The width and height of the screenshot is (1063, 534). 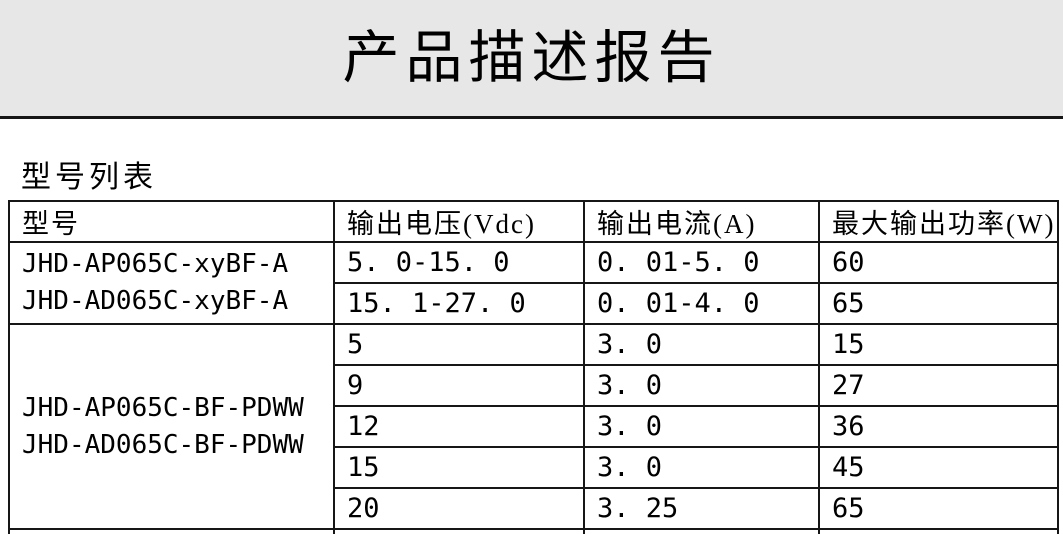 I want to click on model-name: JHD-AP065C-xyBF-A, so click(x=155, y=264).